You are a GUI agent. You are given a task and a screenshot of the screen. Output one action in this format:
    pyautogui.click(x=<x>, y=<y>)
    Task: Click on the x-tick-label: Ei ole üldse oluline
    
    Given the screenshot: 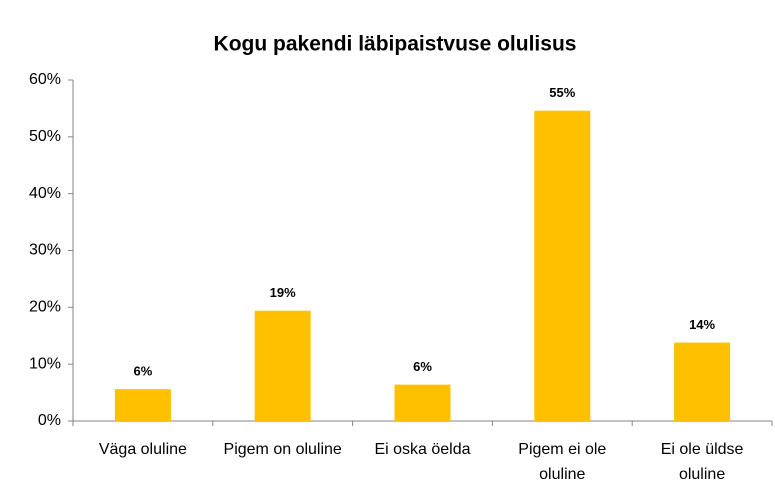 What is the action you would take?
    pyautogui.click(x=702, y=462)
    